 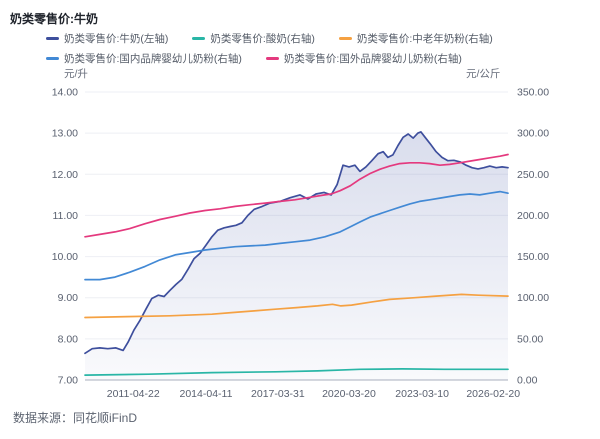 I want to click on x-axis-tick: 2017-03-31, so click(x=278, y=394).